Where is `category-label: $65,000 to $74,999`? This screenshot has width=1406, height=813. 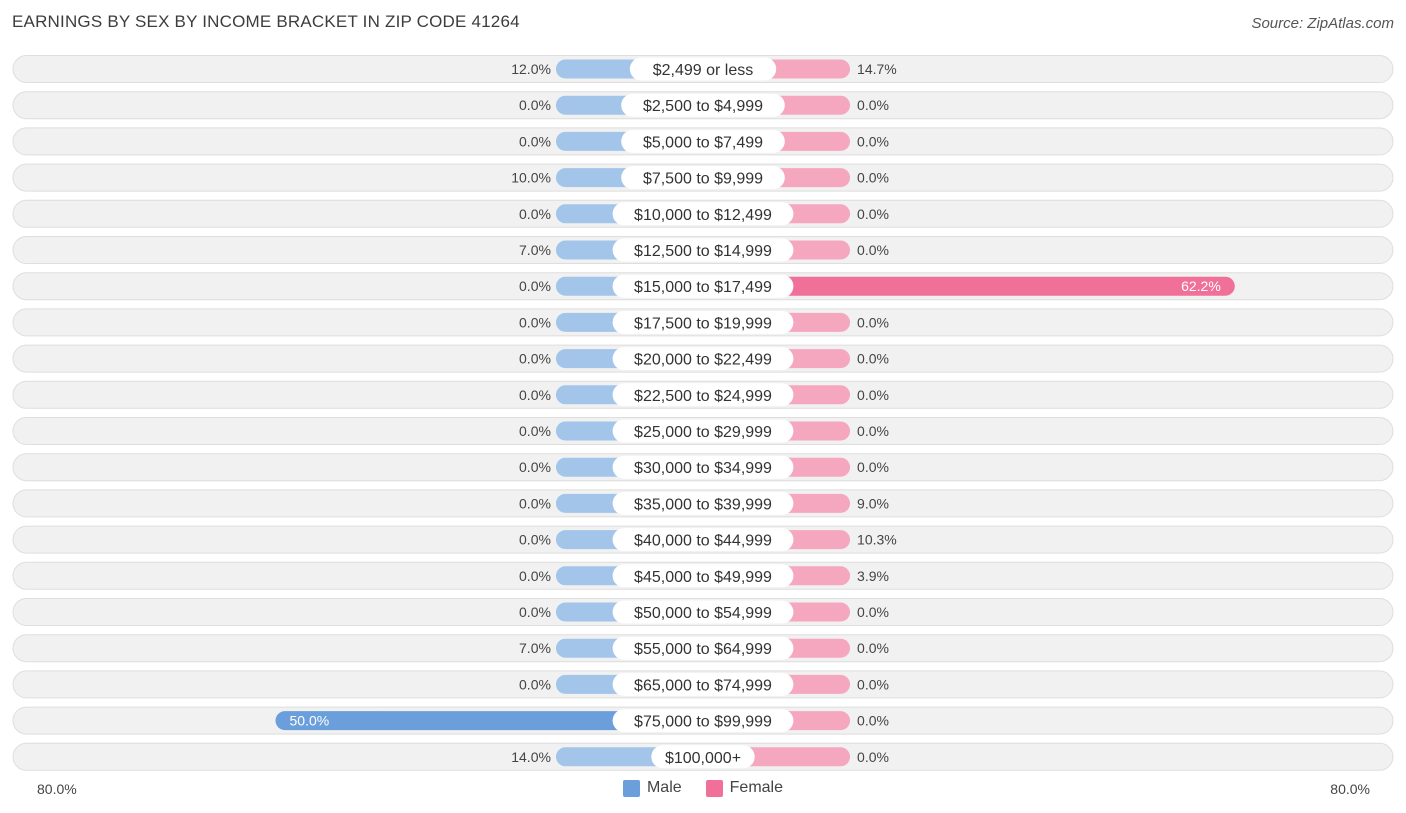 category-label: $65,000 to $74,999 is located at coordinates (703, 685).